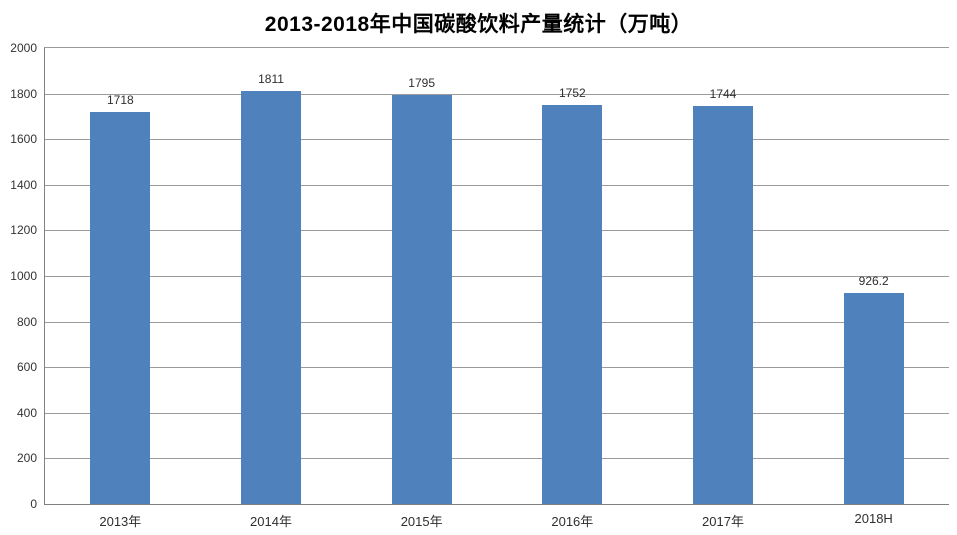 The height and width of the screenshot is (535, 957). What do you see at coordinates (23, 139) in the screenshot?
I see `y-axis-tick-label: 1600` at bounding box center [23, 139].